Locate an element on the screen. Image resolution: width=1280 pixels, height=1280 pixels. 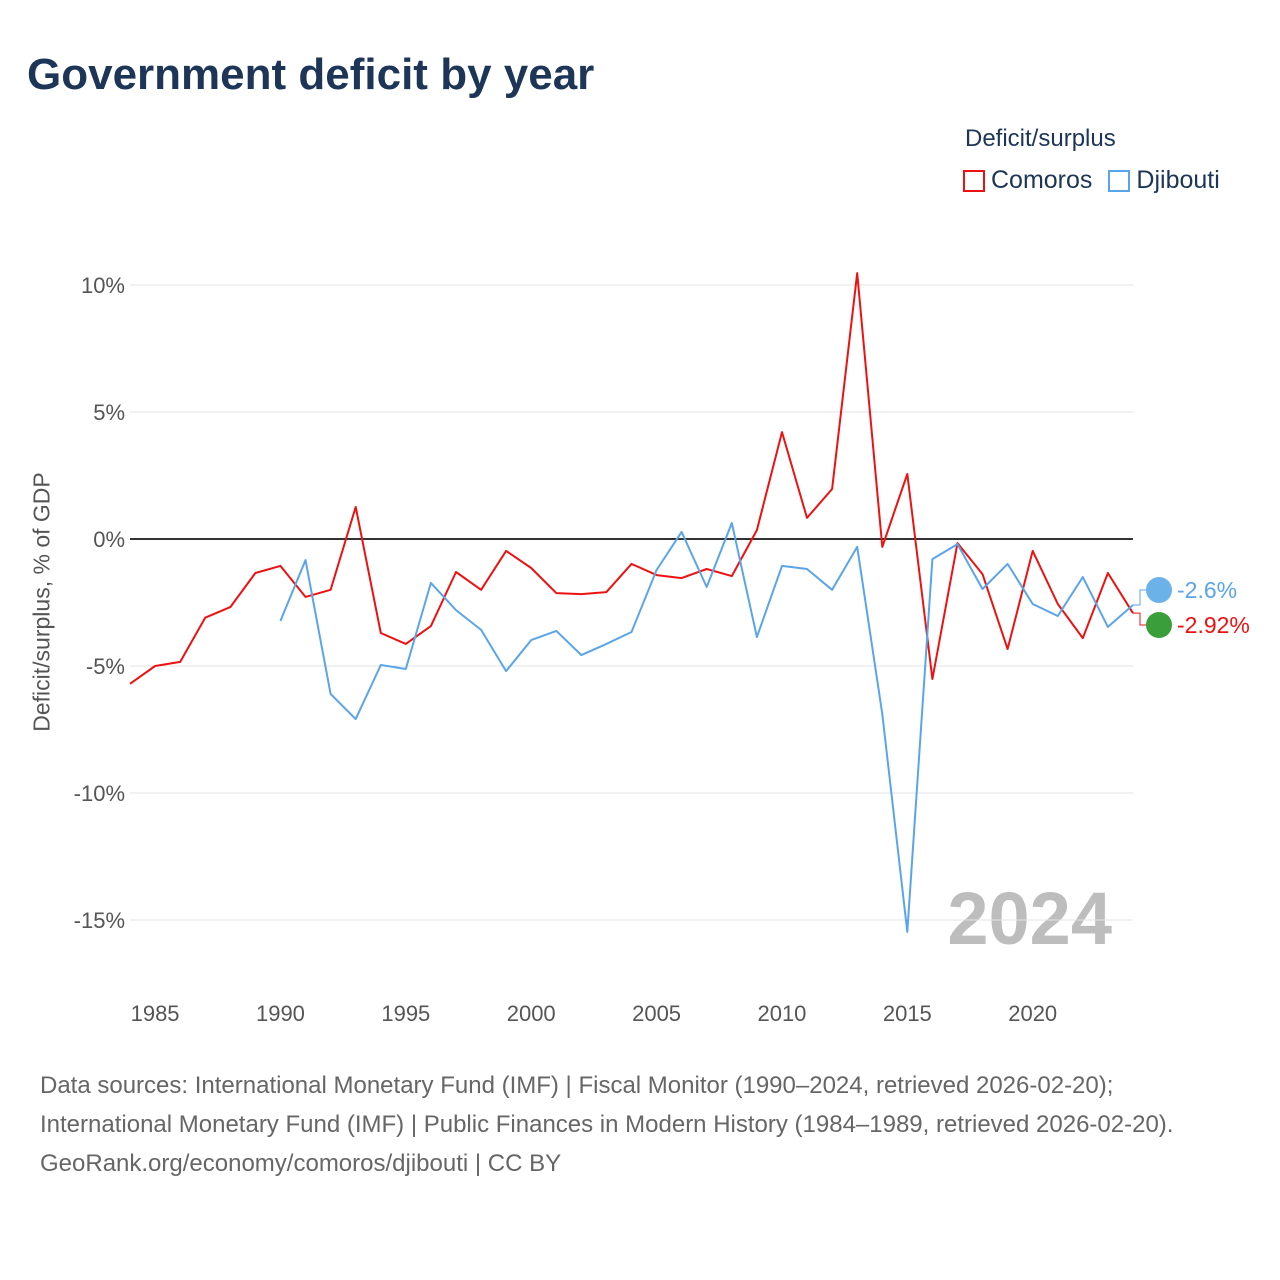
legend-item-comoros: Comoros is located at coordinates (1027, 180).